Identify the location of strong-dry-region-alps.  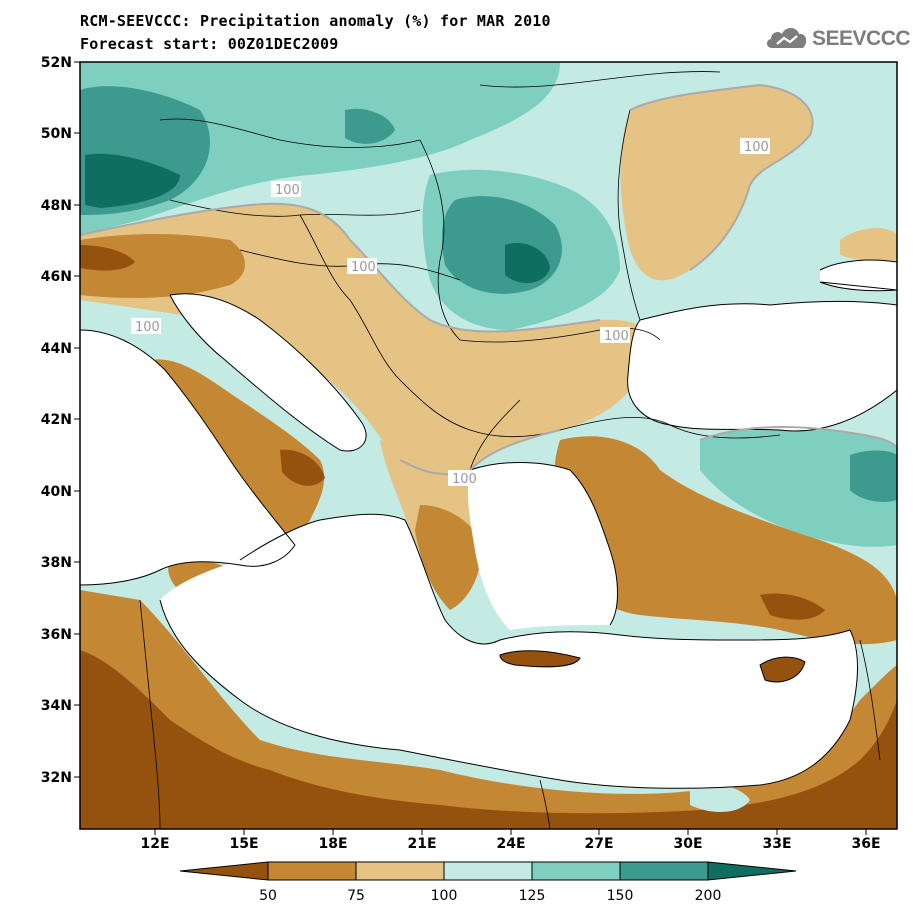
(107, 258).